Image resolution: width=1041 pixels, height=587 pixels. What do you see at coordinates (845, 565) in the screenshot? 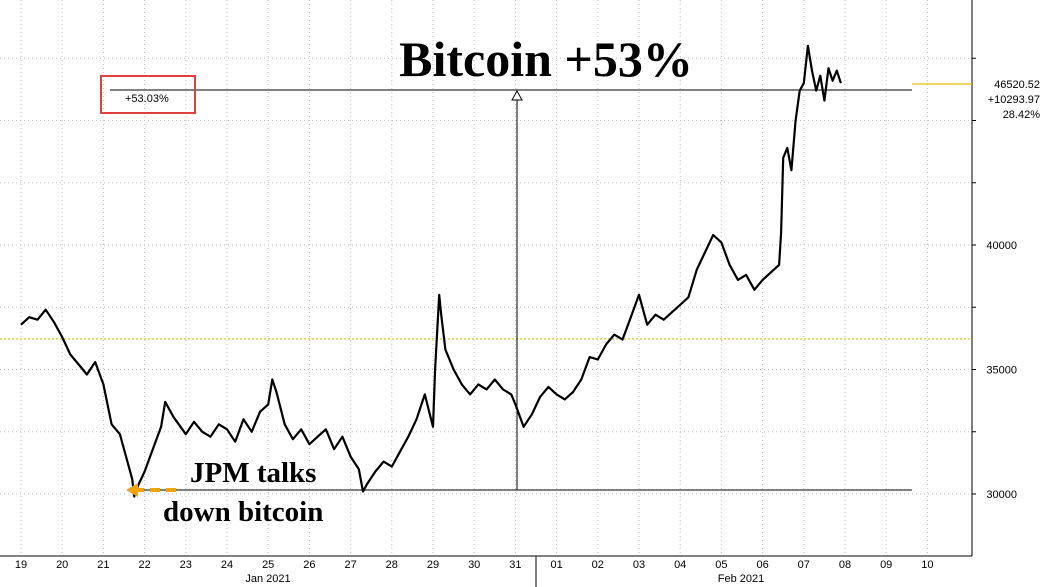
I see `x-tick-label: 08` at bounding box center [845, 565].